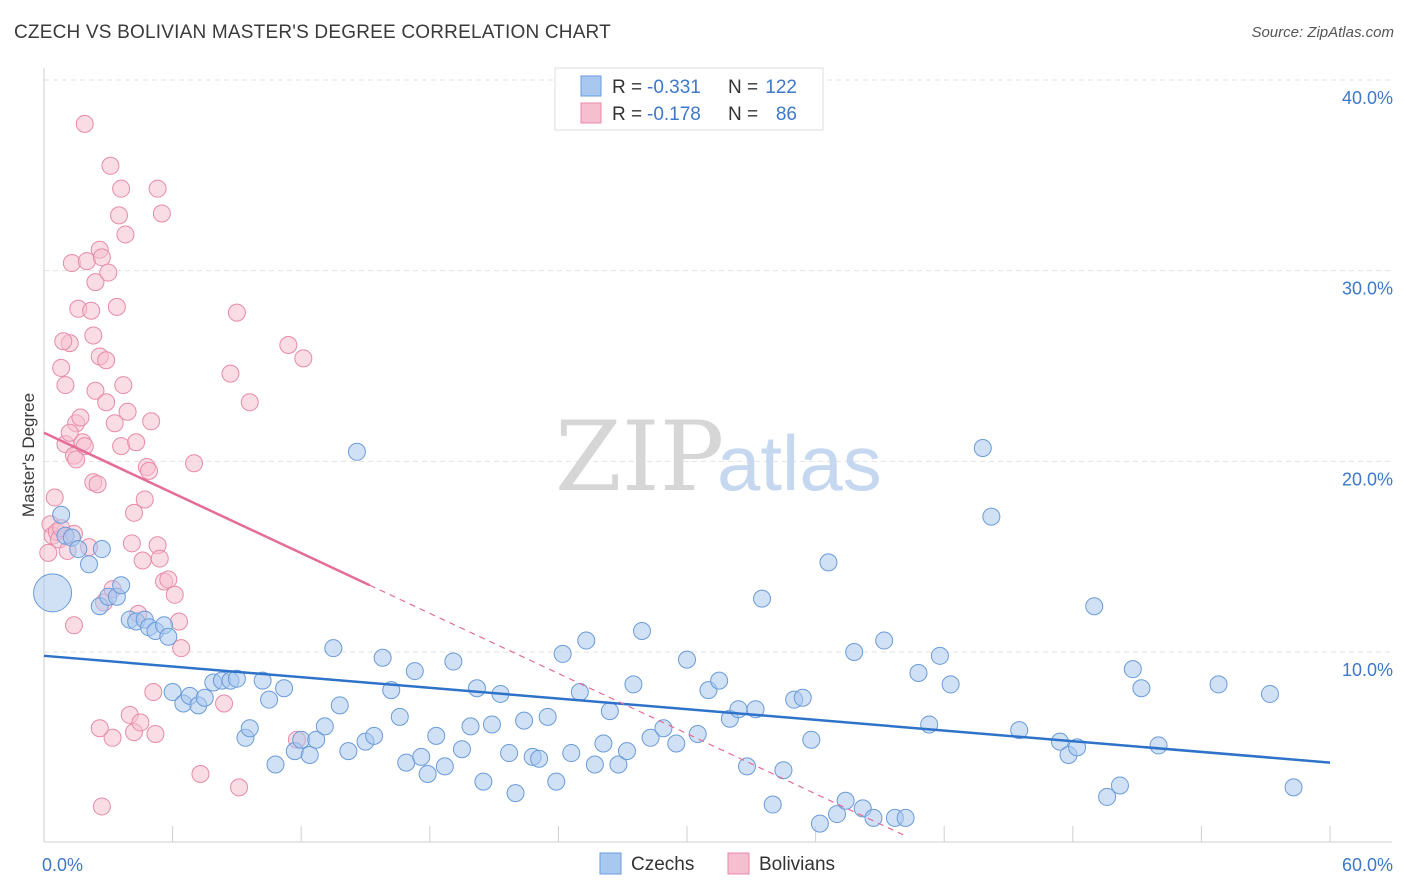 The width and height of the screenshot is (1406, 892). Describe the element at coordinates (786, 114) in the screenshot. I see `legend-bolivians-n-value: 86` at that location.